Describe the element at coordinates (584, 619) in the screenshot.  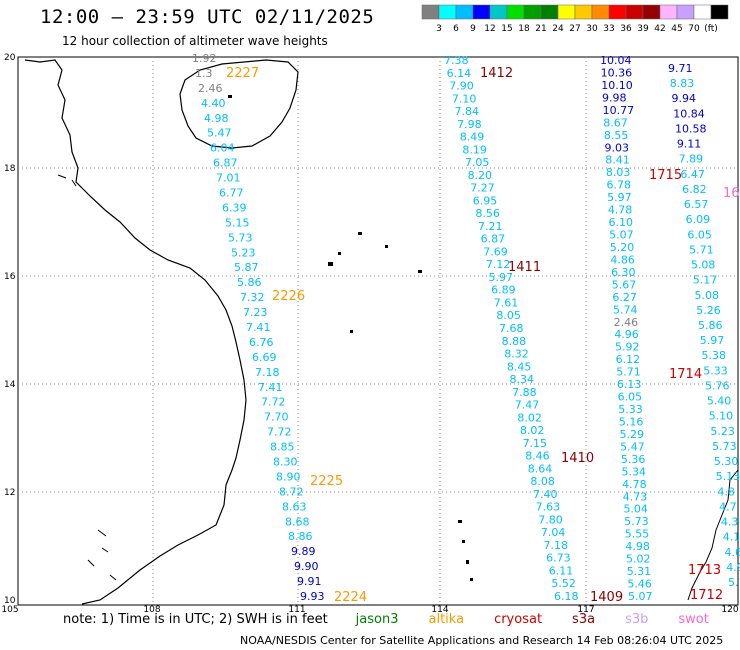
I see `source-s3a: s3a` at that location.